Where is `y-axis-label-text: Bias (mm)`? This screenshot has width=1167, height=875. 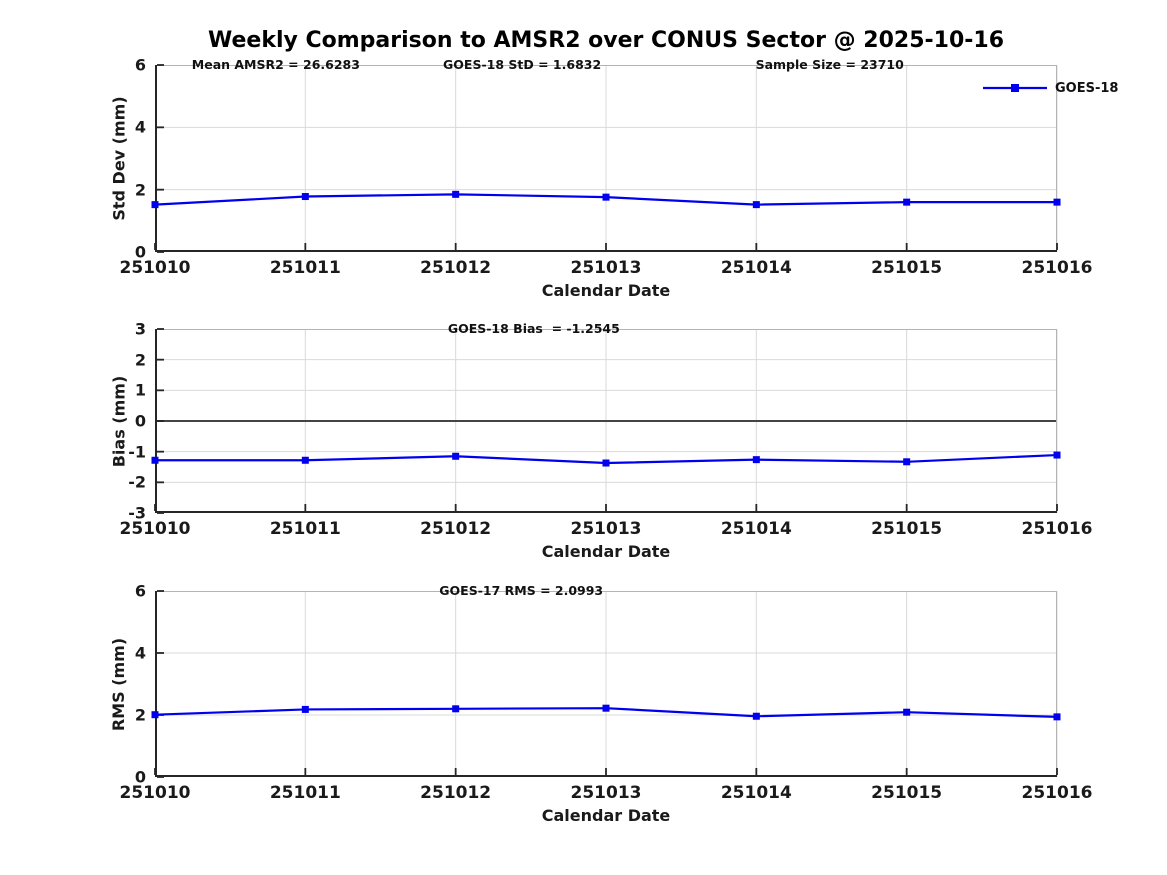
y-axis-label-text: Bias (mm) is located at coordinates (119, 421).